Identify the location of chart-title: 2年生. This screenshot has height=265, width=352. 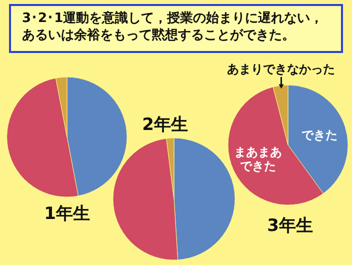
(165, 125).